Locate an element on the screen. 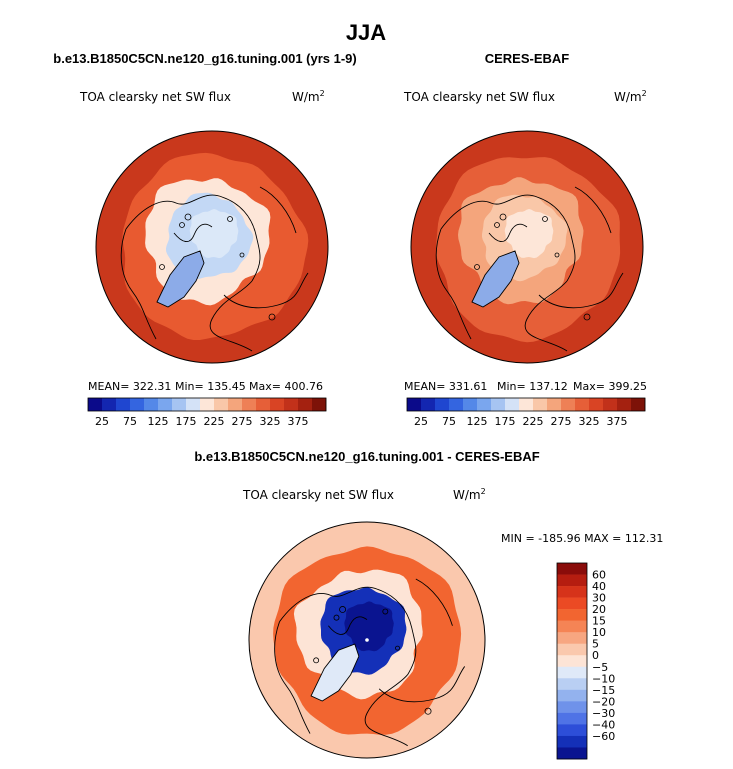  panel-model-variable: TOA clearsky net SW flux is located at coordinates (155, 97).